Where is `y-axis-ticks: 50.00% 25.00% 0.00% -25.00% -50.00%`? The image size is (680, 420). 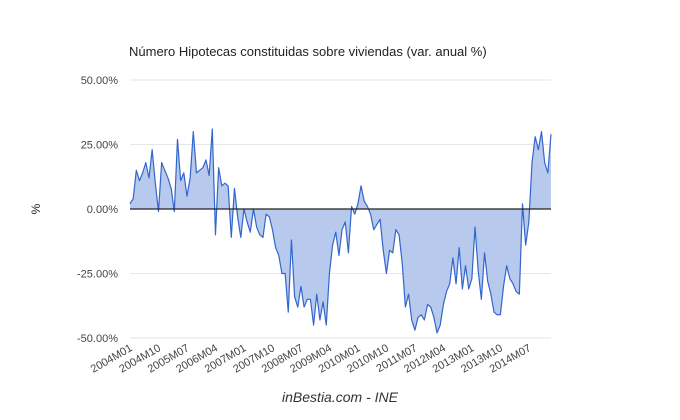
y-axis-ticks: 50.00% 25.00% 0.00% -25.00% -50.00% is located at coordinates (97, 210).